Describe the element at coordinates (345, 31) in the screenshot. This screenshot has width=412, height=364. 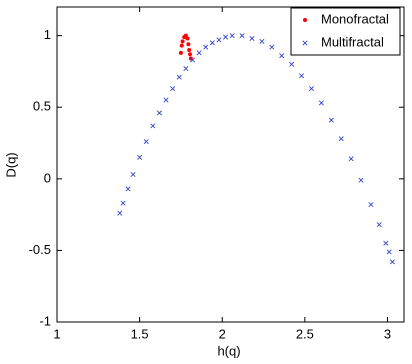
I see `legend-box` at that location.